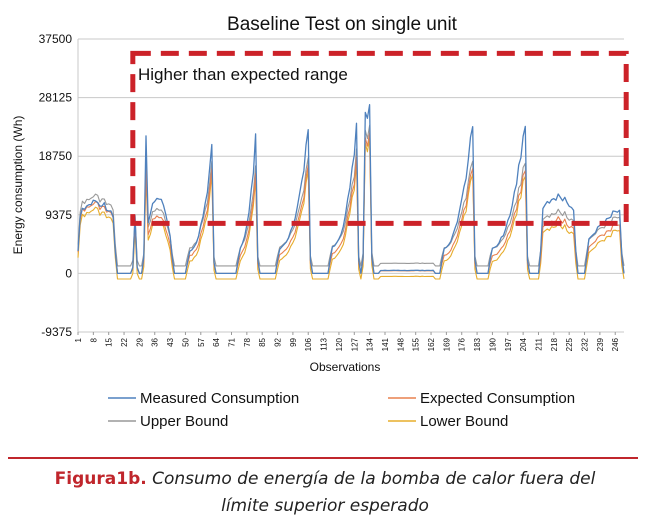 This screenshot has width=650, height=520. I want to click on annotation-text: Higher than expected range, so click(243, 74).